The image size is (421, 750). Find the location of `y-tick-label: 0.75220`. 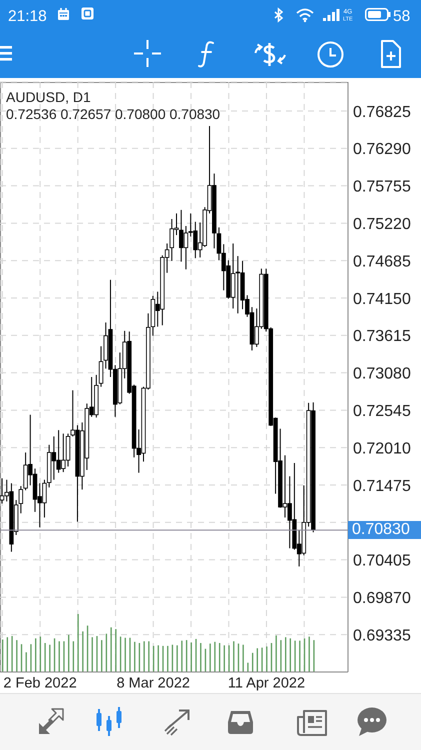

y-tick-label: 0.75220 is located at coordinates (382, 224).